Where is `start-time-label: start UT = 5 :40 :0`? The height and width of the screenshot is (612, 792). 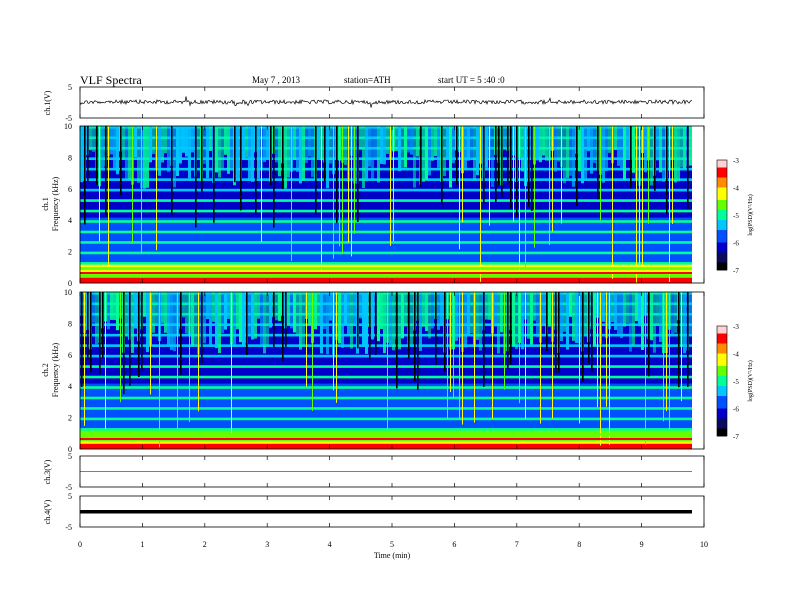 start-time-label: start UT = 5 :40 :0 is located at coordinates (471, 80).